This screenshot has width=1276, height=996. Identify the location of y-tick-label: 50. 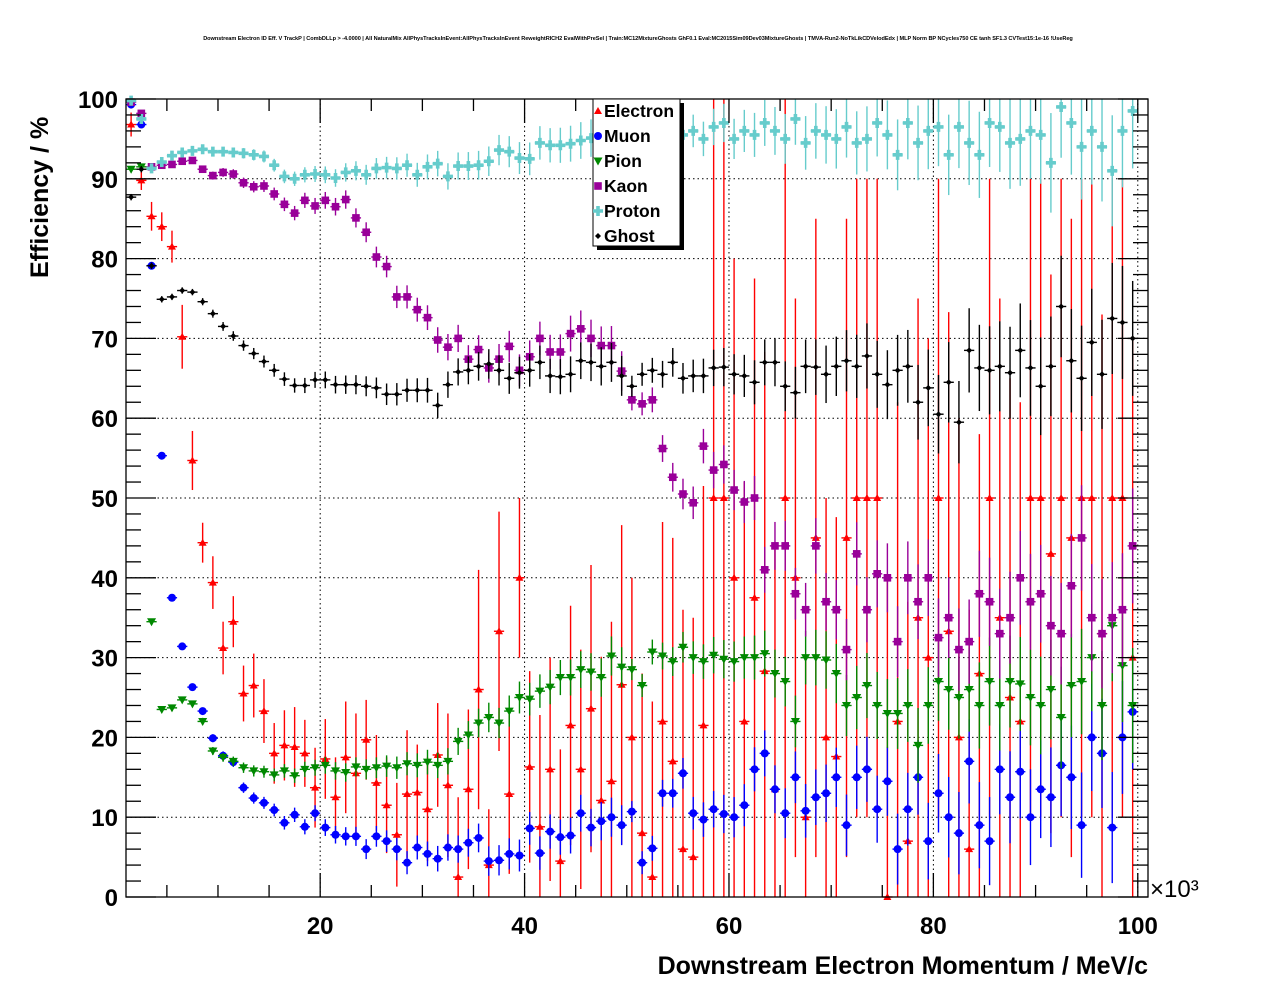
(104, 499).